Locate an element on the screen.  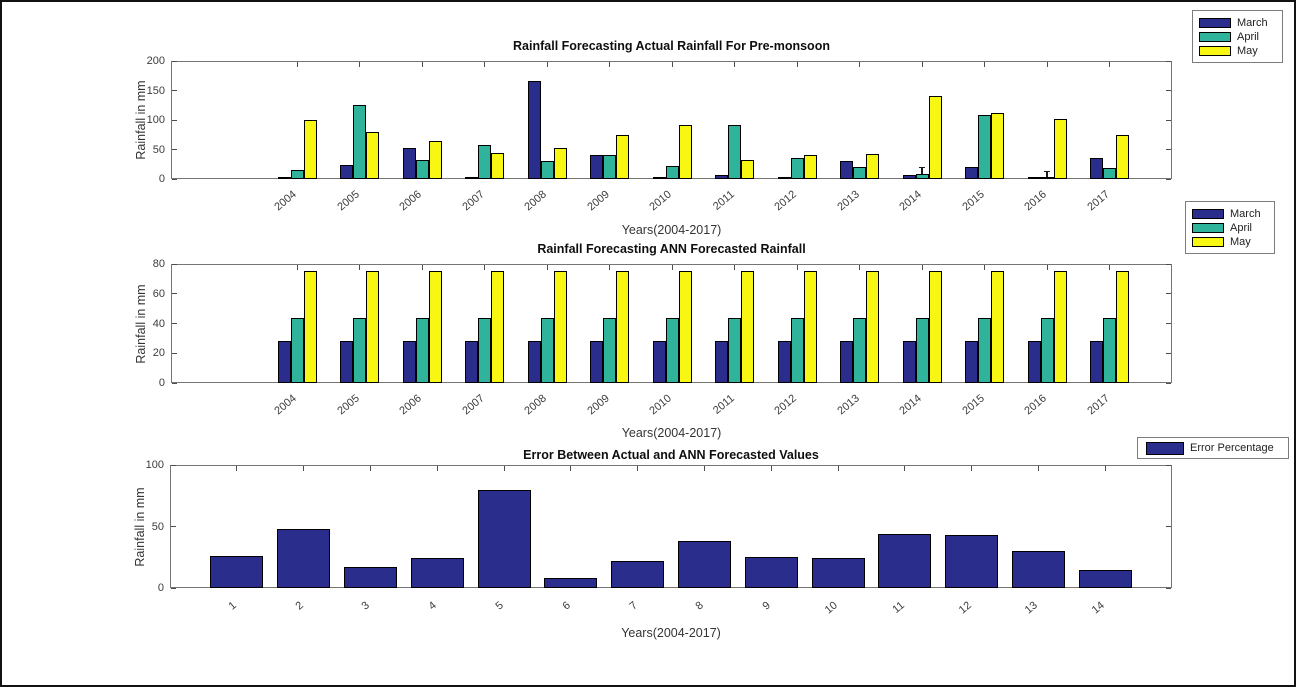
x-tick-label: 1 is located at coordinates (232, 606).